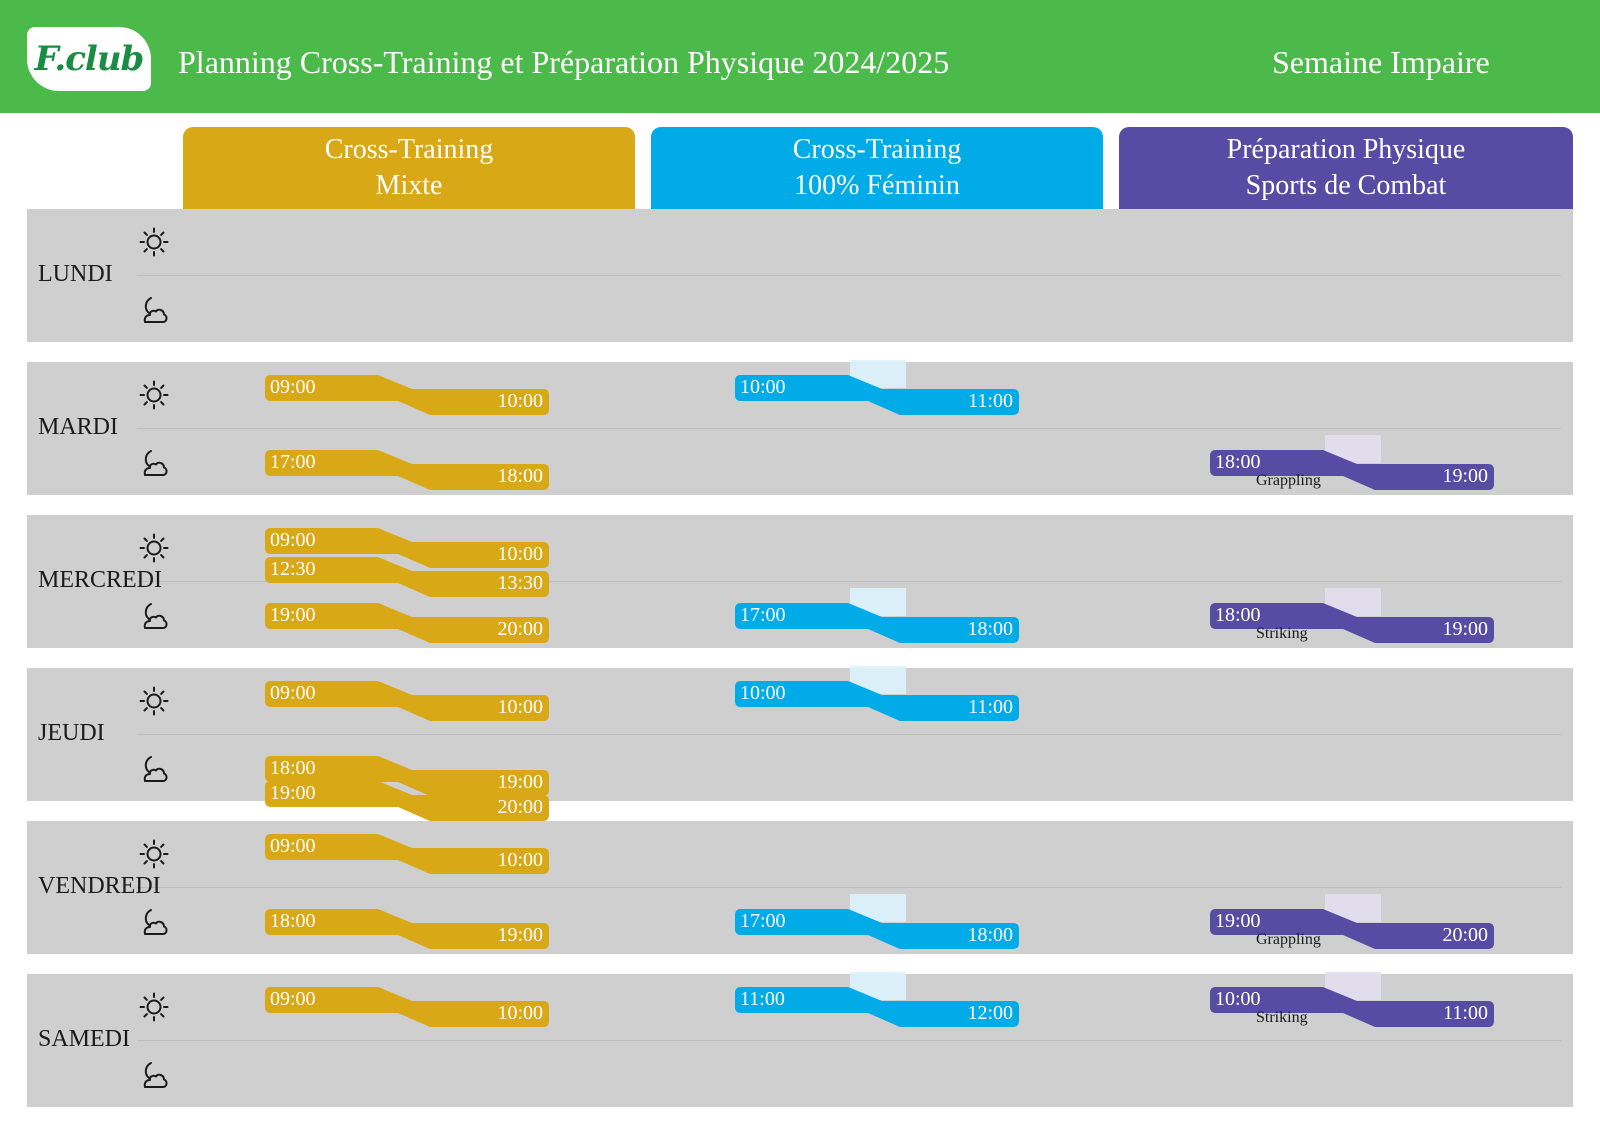 Image resolution: width=1600 pixels, height=1131 pixels. I want to click on session-slot: 10:00 11:00 Striking, so click(1352, 1007).